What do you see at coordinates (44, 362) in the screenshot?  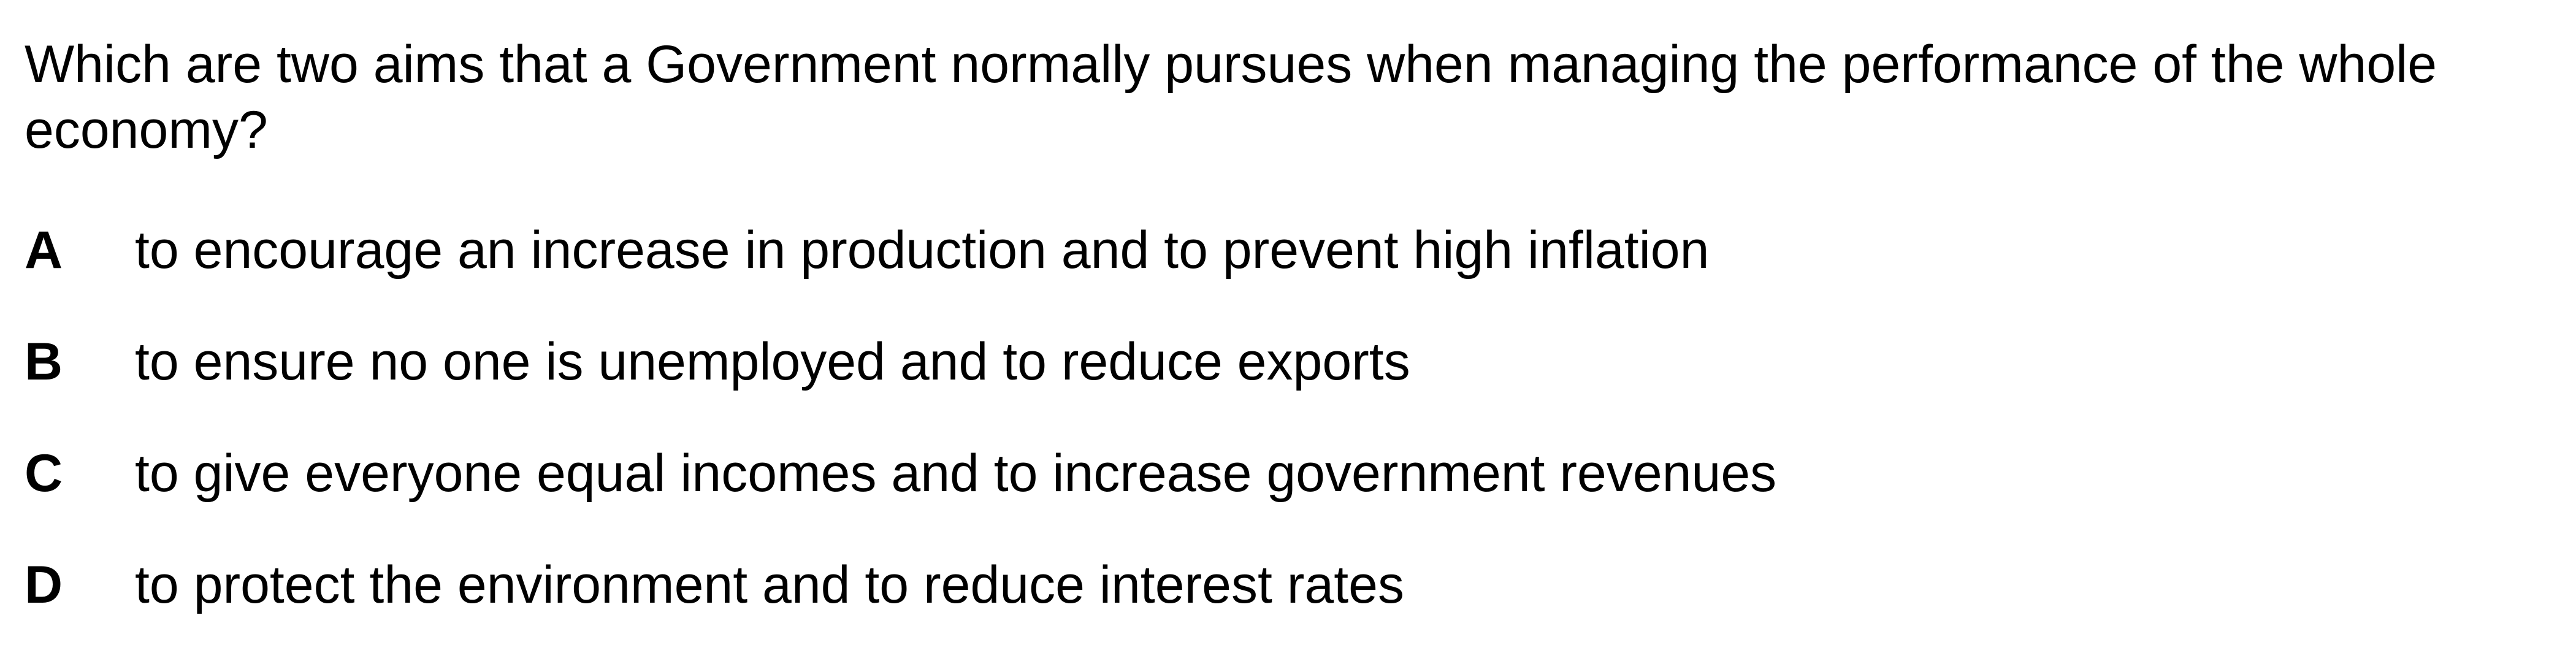 I see `option-letter: B` at bounding box center [44, 362].